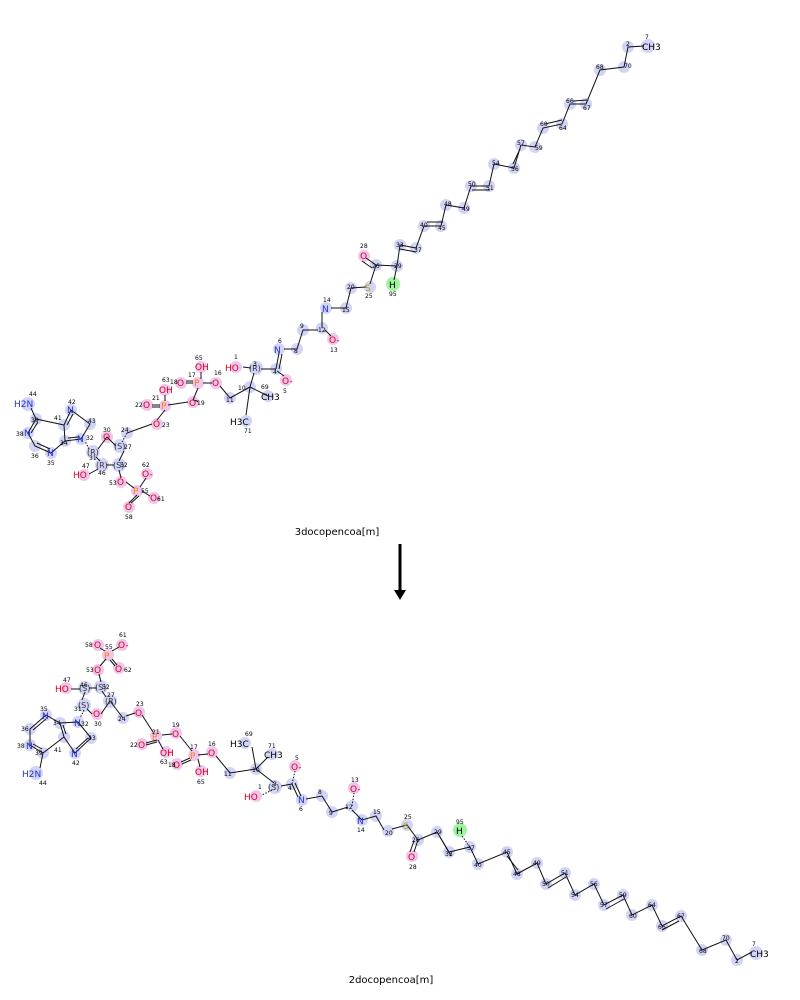 The image size is (800, 1000). What do you see at coordinates (194, 747) in the screenshot?
I see `svg-text: 17` at bounding box center [194, 747].